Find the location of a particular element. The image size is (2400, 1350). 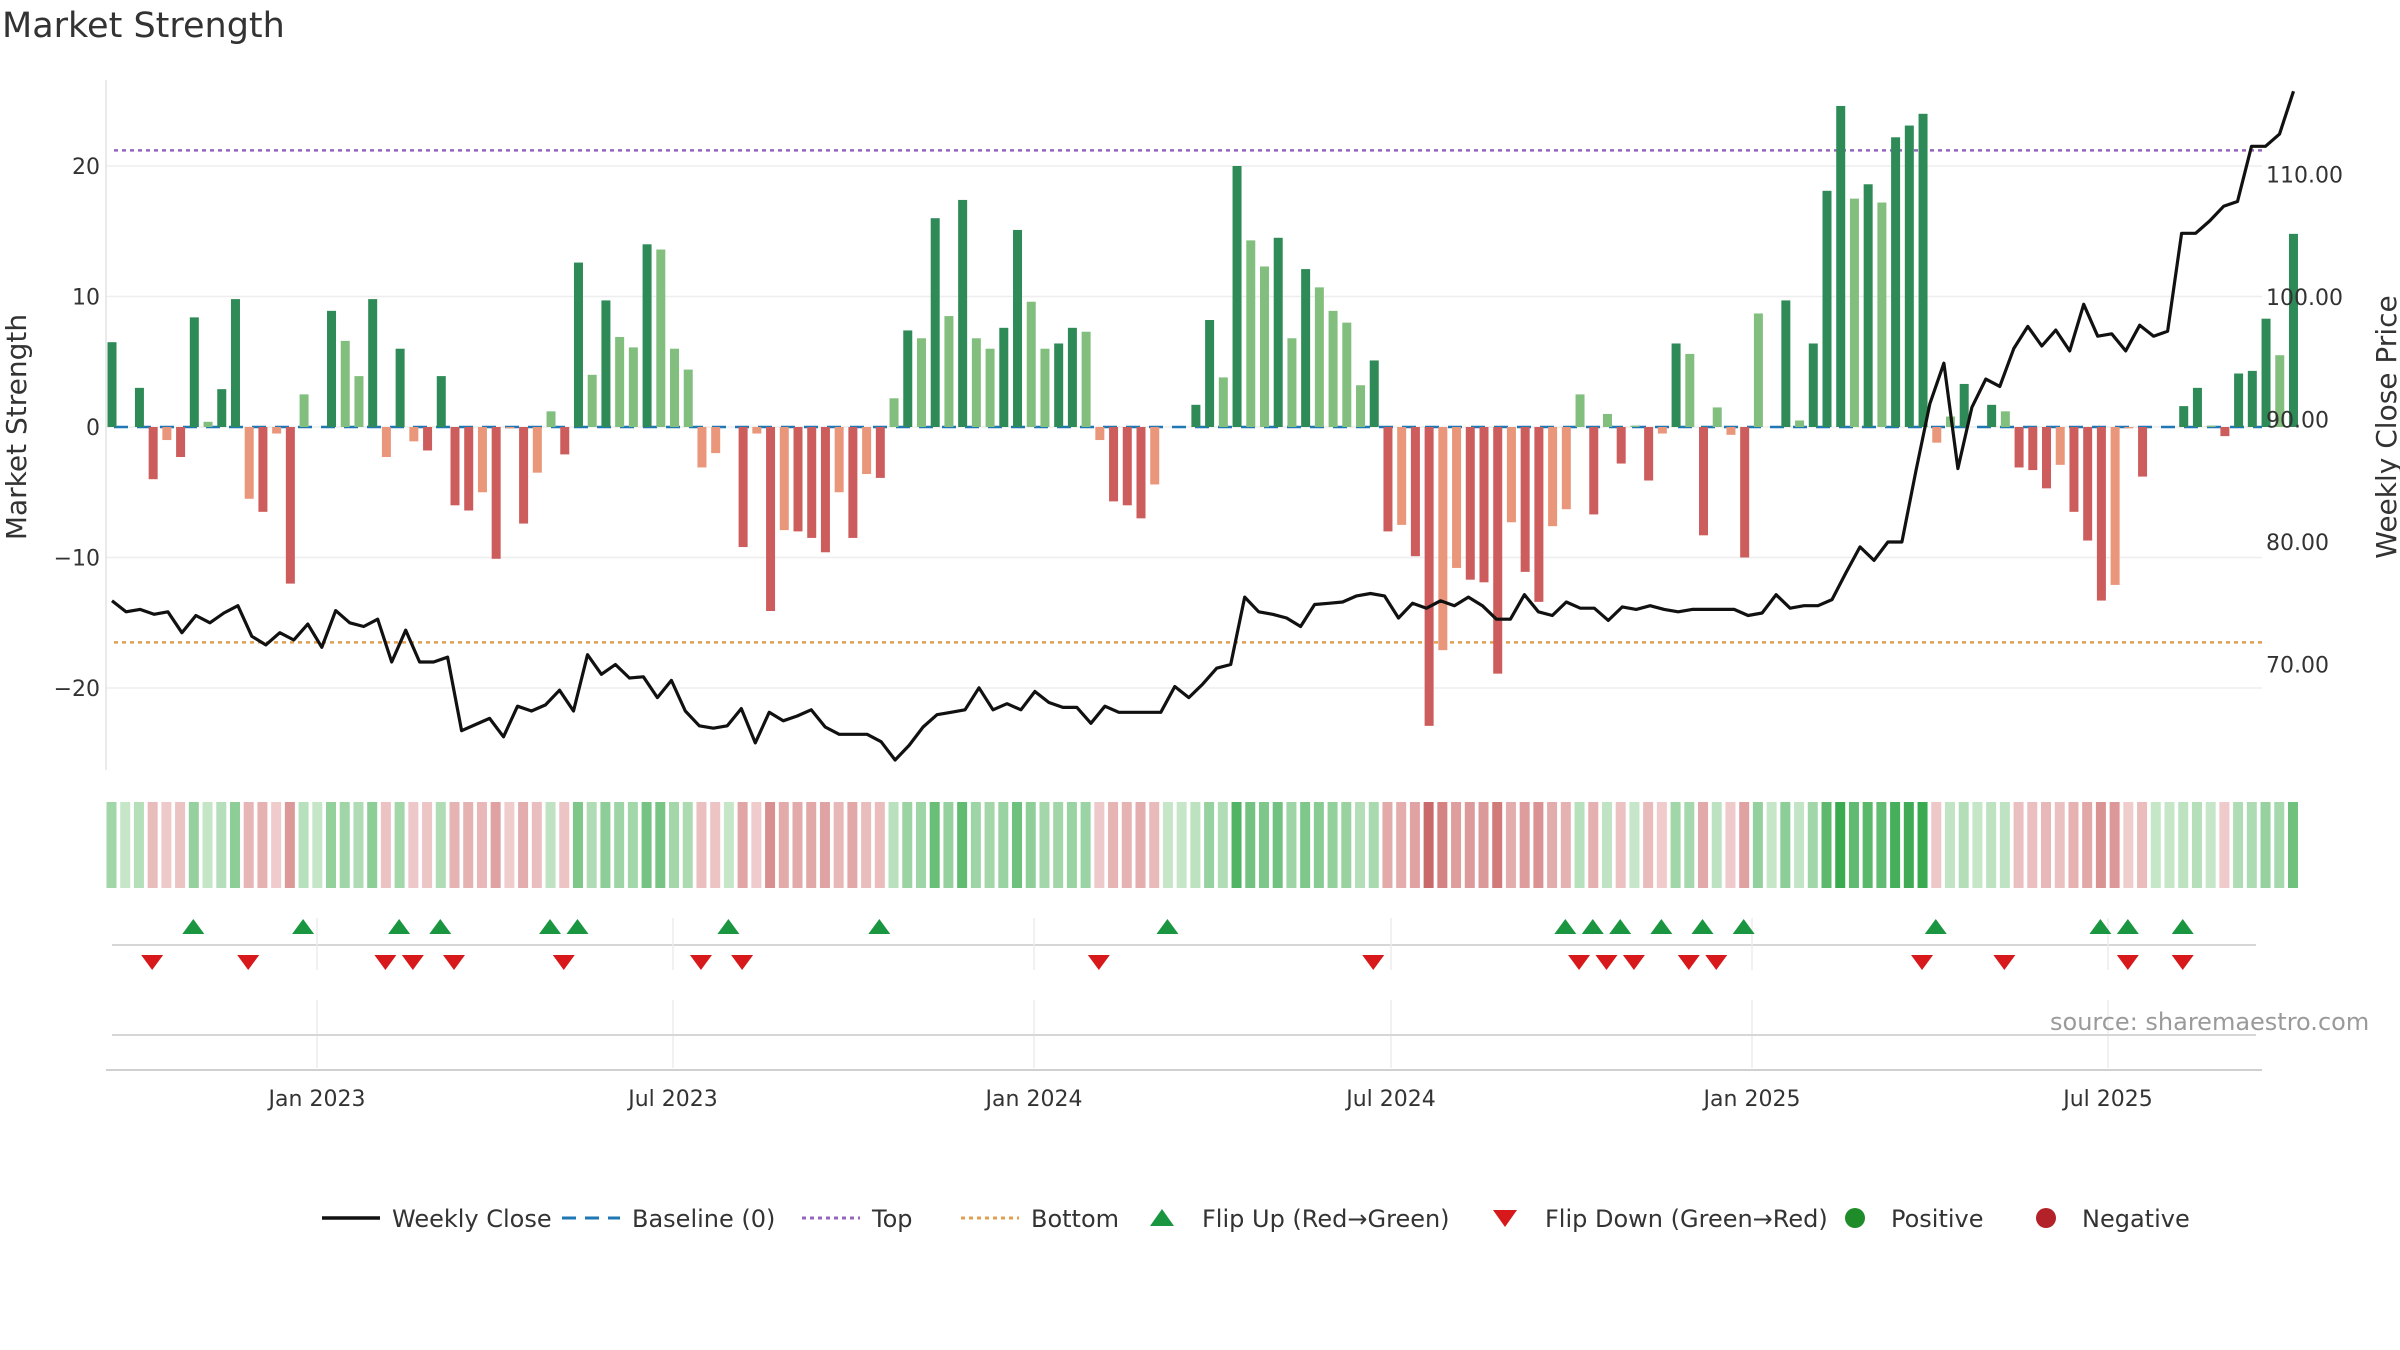

x-tick-label: Jan 2025 is located at coordinates (1751, 1099).